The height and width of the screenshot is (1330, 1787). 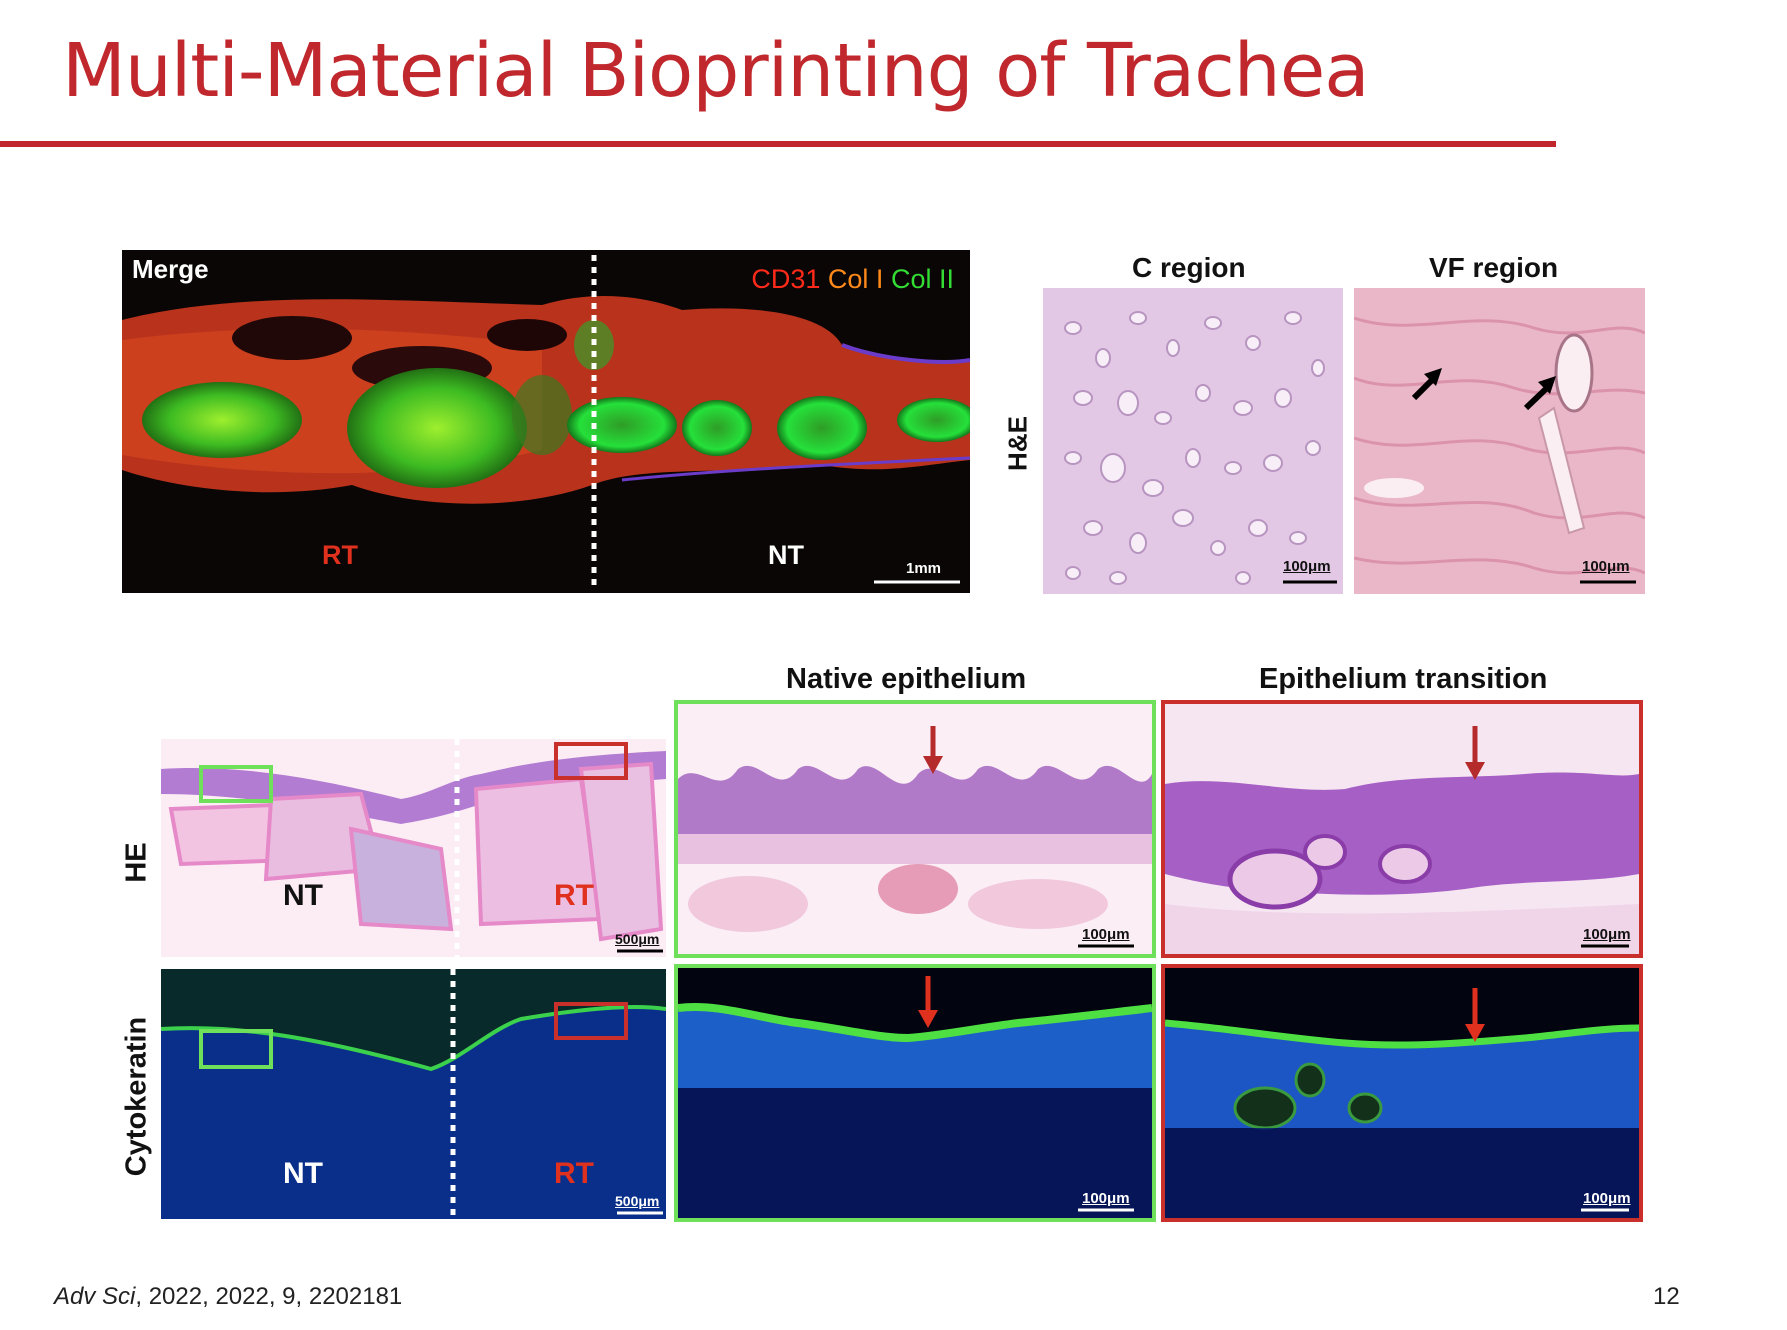 I want to click on he-overview-scale: 500μm, so click(x=637, y=939).